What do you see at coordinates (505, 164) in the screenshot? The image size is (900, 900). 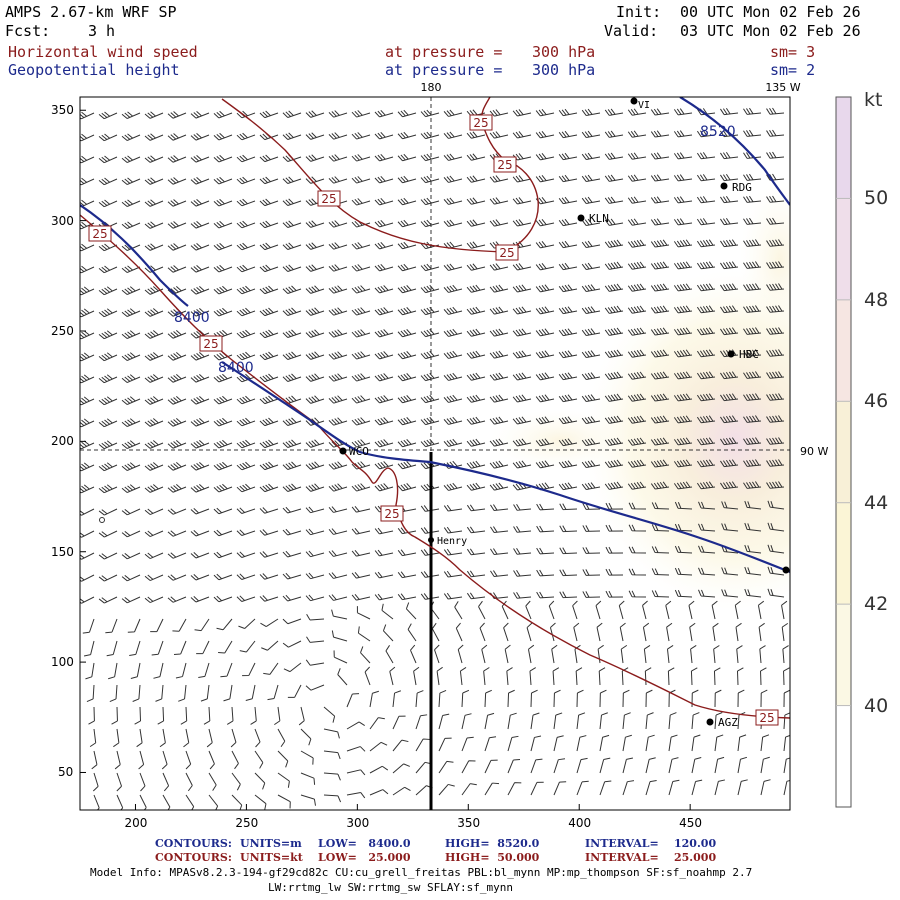 I see `speed-label-2: 25` at bounding box center [505, 164].